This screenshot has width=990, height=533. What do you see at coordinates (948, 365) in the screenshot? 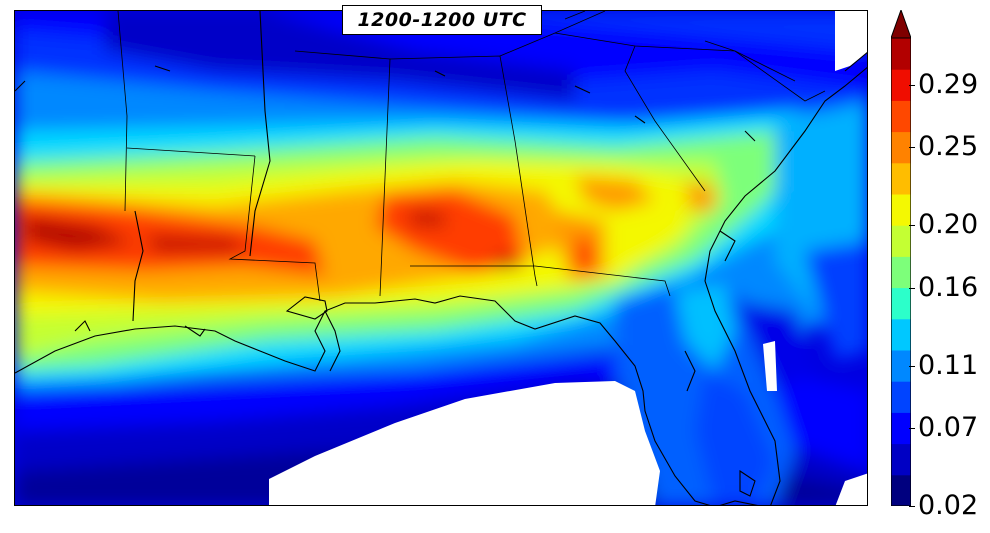
I see `colorbar-tick-label: 0.11` at bounding box center [948, 365].